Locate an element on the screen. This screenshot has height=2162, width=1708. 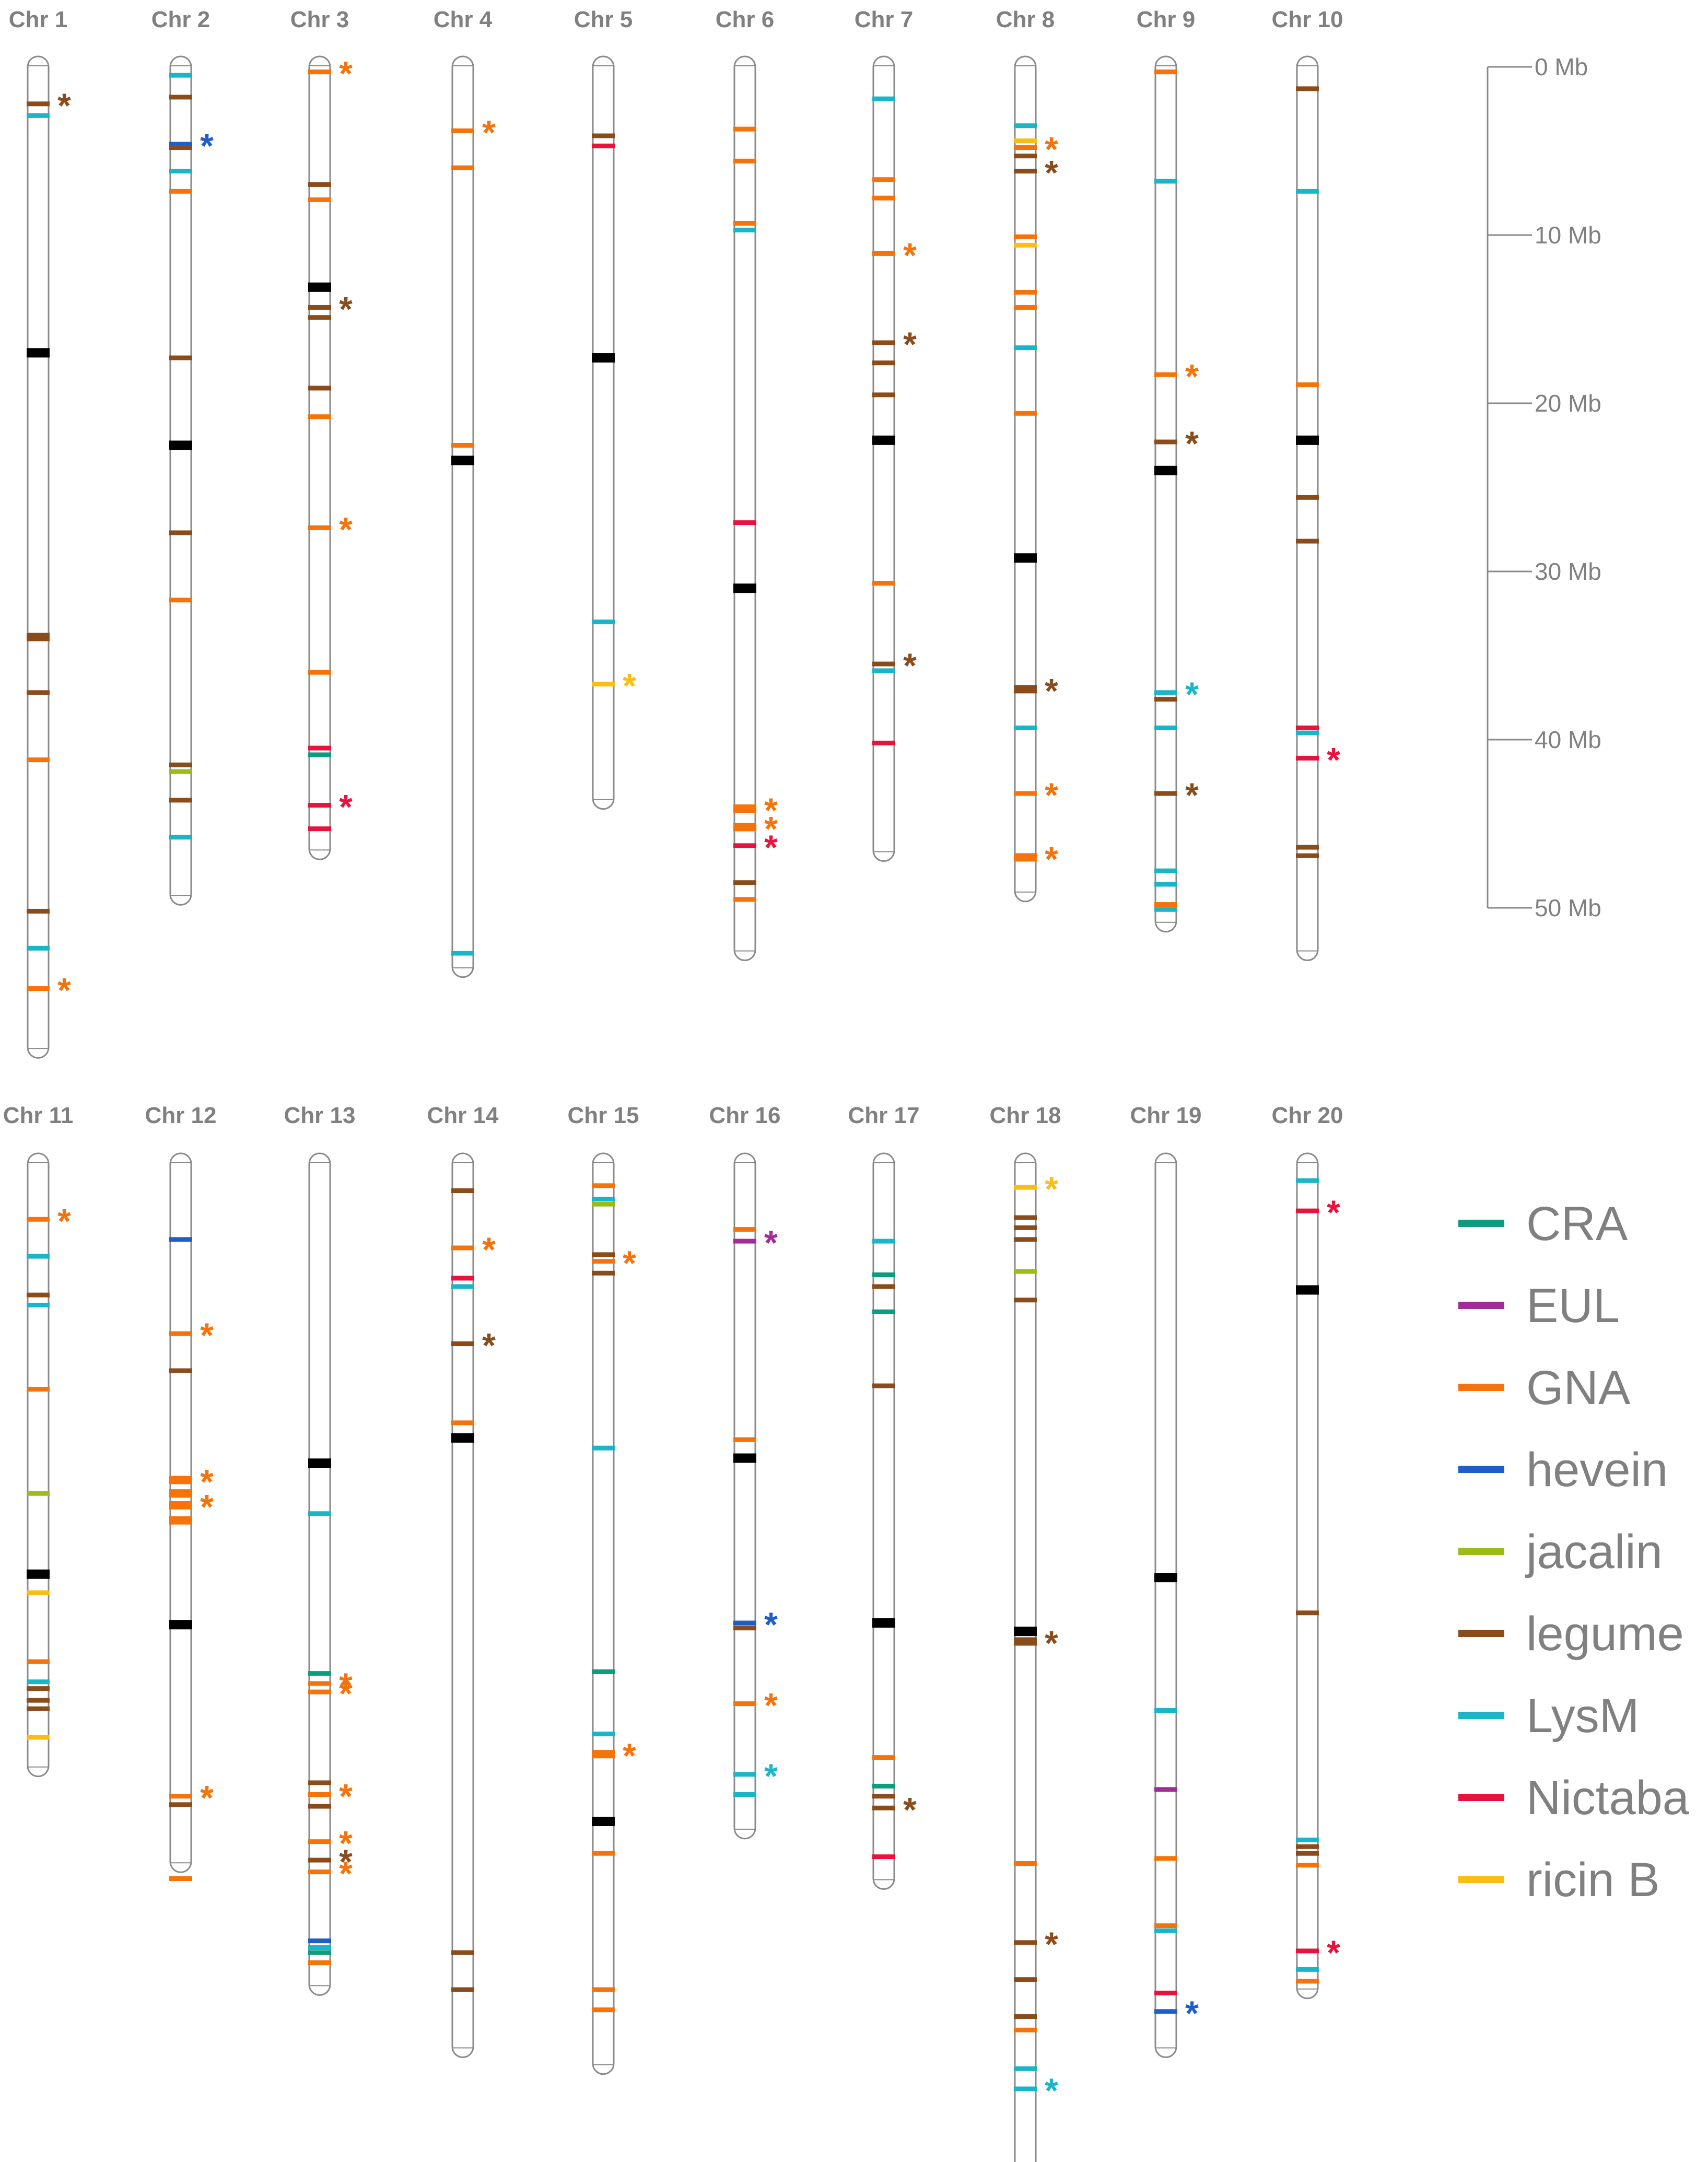
chromosome-label: Chr 2 is located at coordinates (180, 19).